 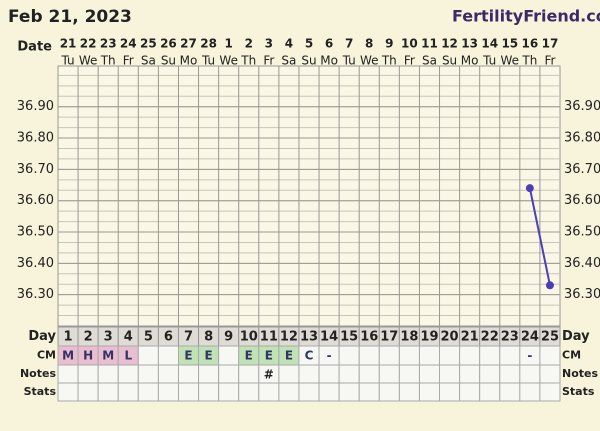 What do you see at coordinates (269, 337) in the screenshot?
I see `cycle-day: 11` at bounding box center [269, 337].